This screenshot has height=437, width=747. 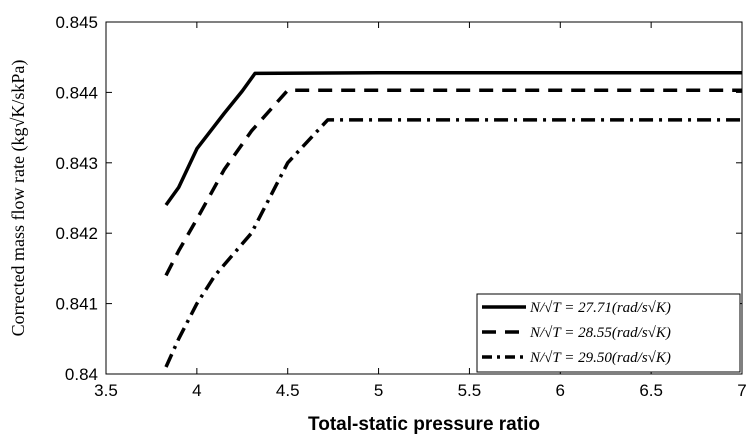 I want to click on x-tick-label: 5, so click(x=378, y=390).